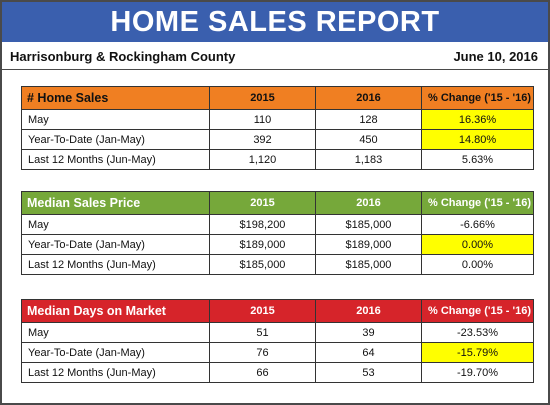 Image resolution: width=550 pixels, height=405 pixels. I want to click on value-2015: $189,000, so click(262, 244).